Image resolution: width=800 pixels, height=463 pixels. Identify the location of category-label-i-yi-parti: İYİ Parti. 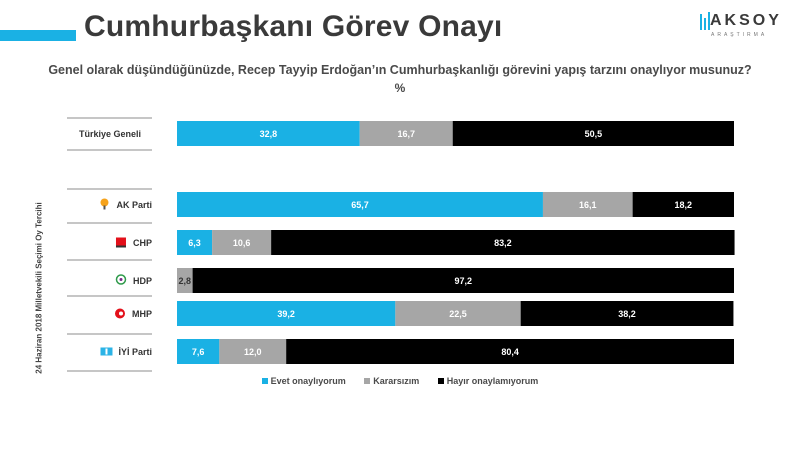
(135, 352).